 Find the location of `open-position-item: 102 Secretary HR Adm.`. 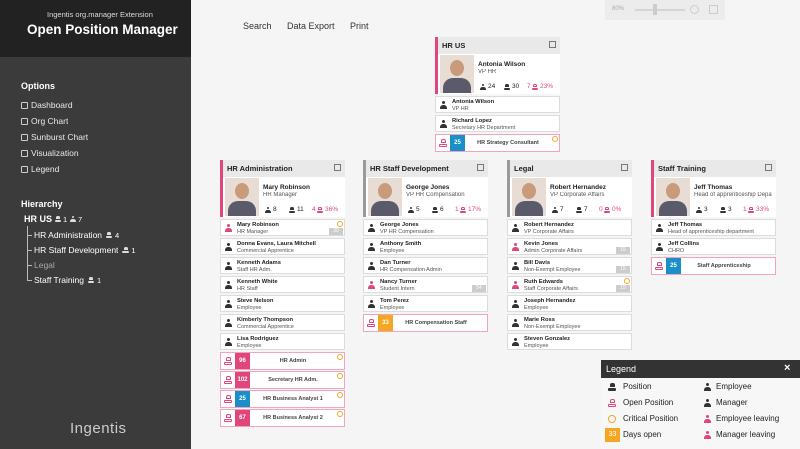

open-position-item: 102 Secretary HR Adm. is located at coordinates (282, 380).